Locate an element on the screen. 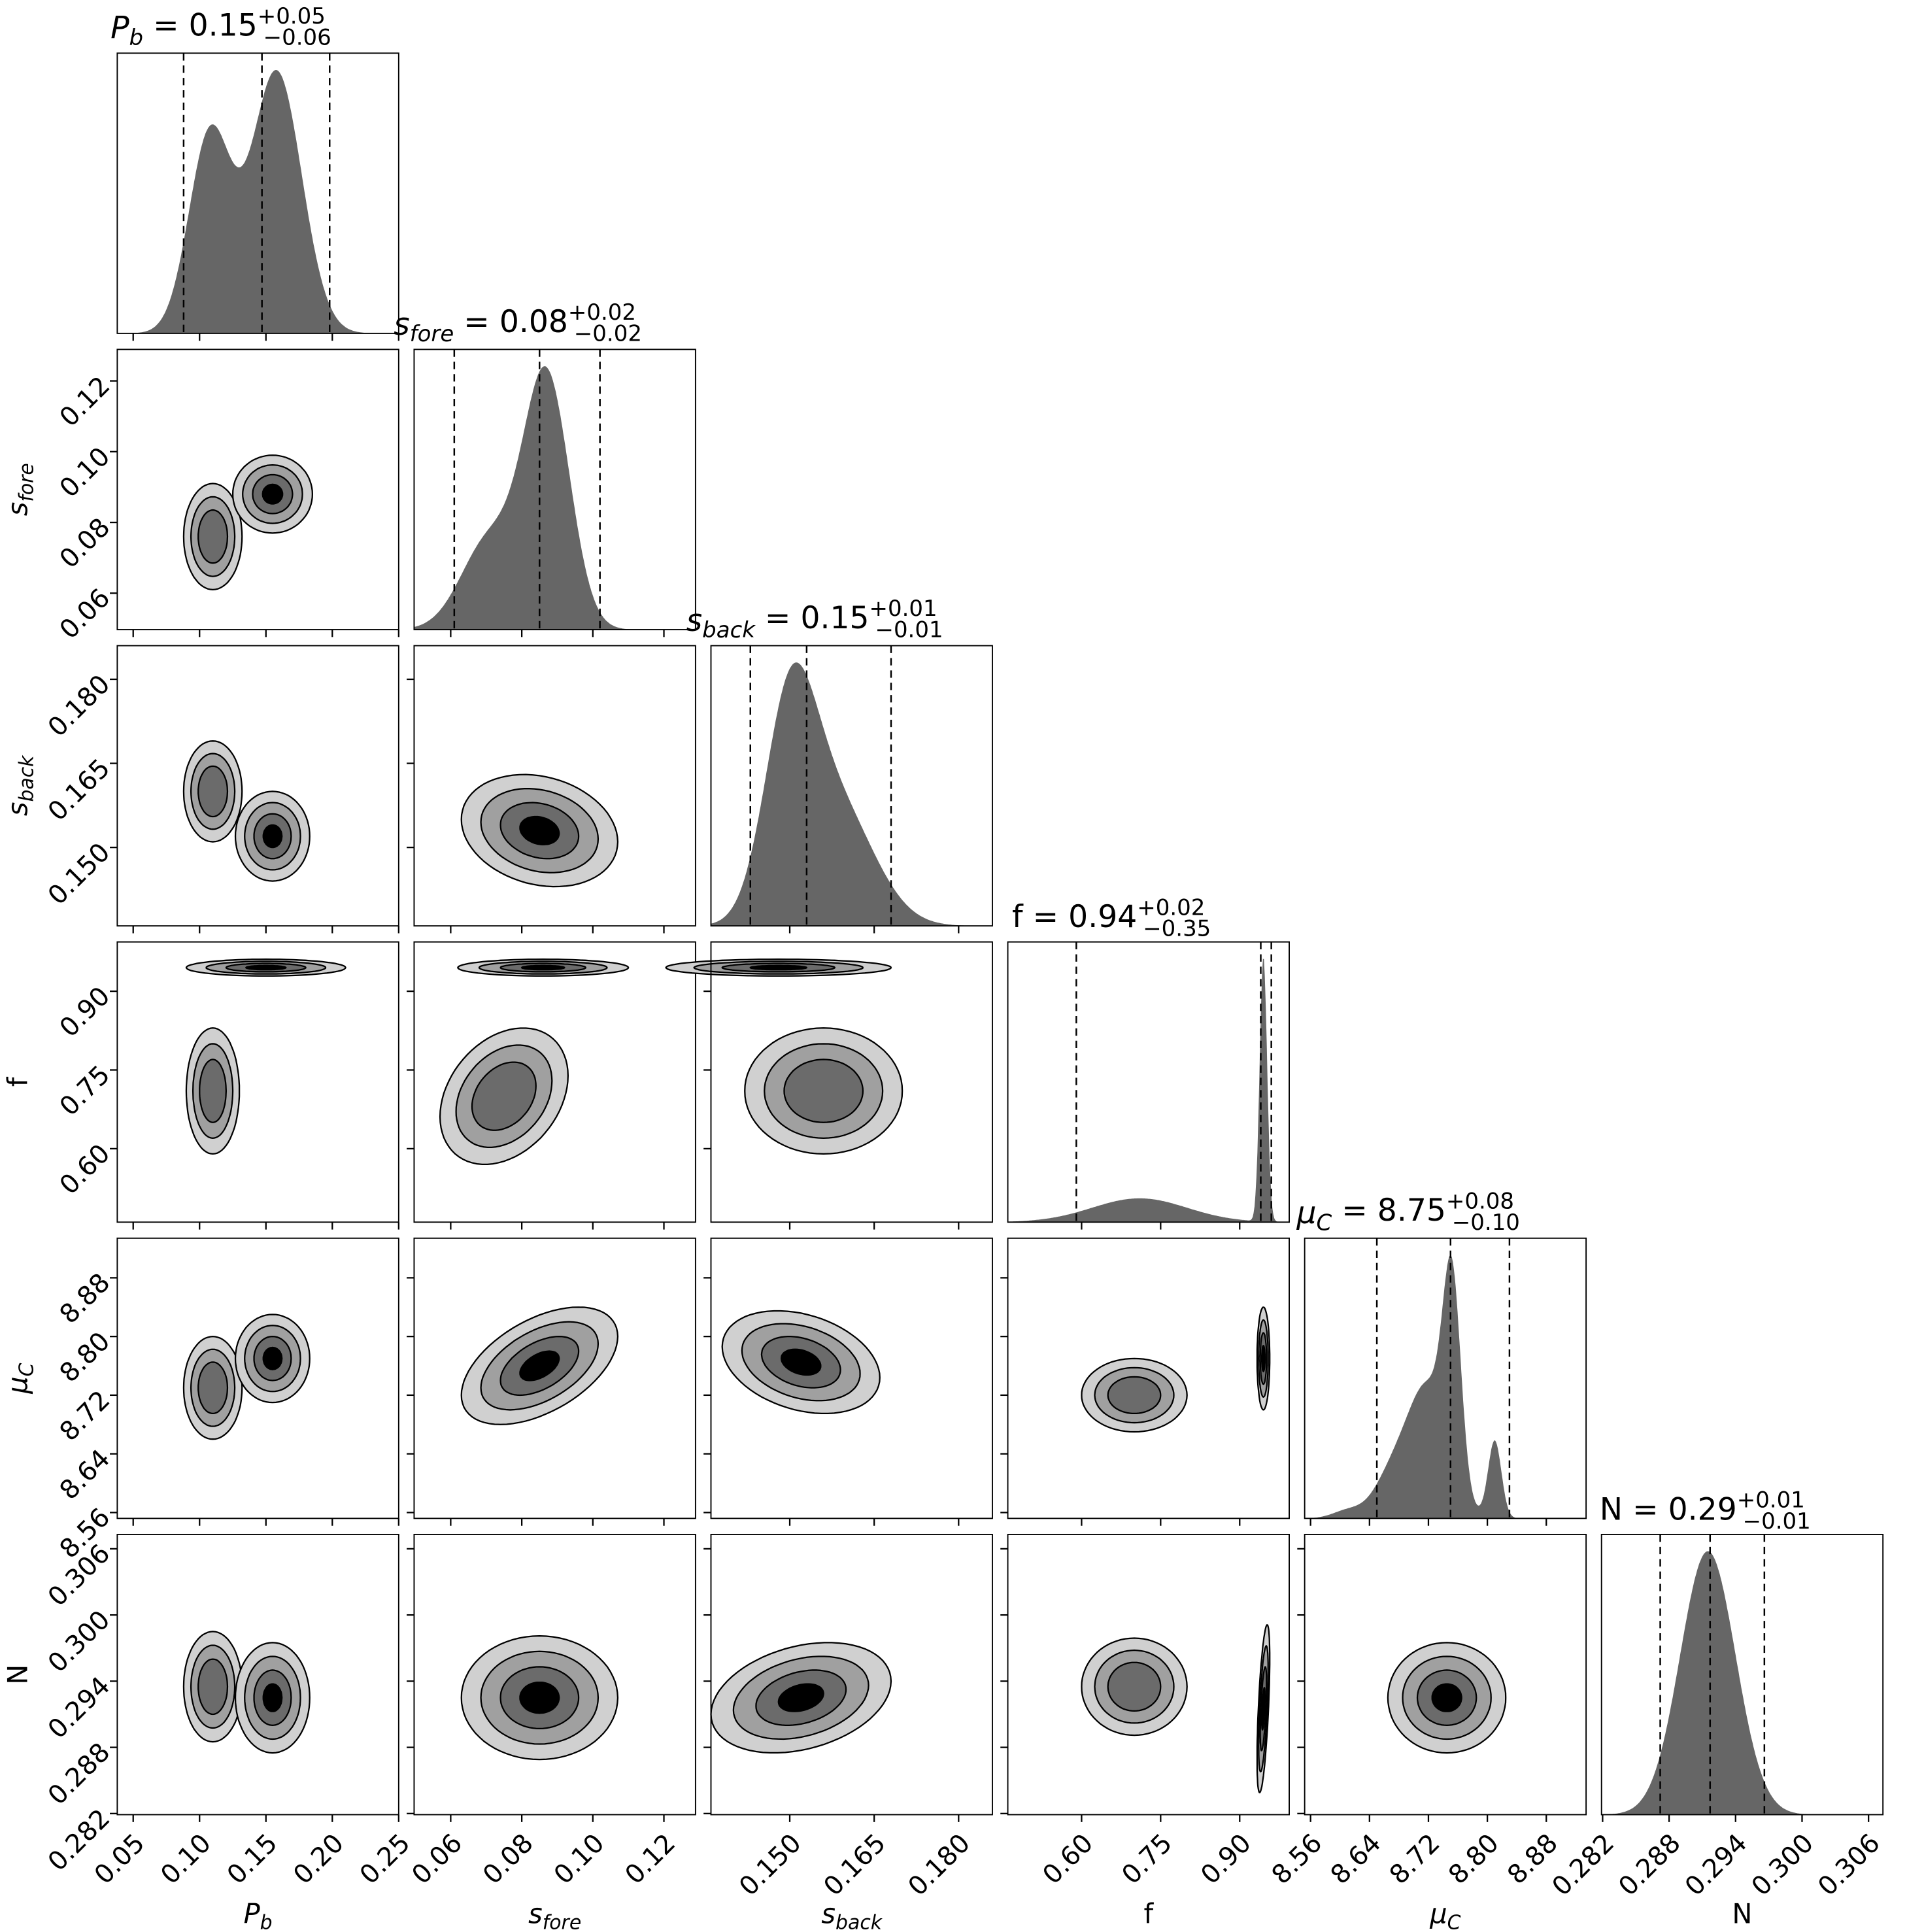 This screenshot has height=1932, width=1907. y-tick-label: 0.300 is located at coordinates (79, 1641).